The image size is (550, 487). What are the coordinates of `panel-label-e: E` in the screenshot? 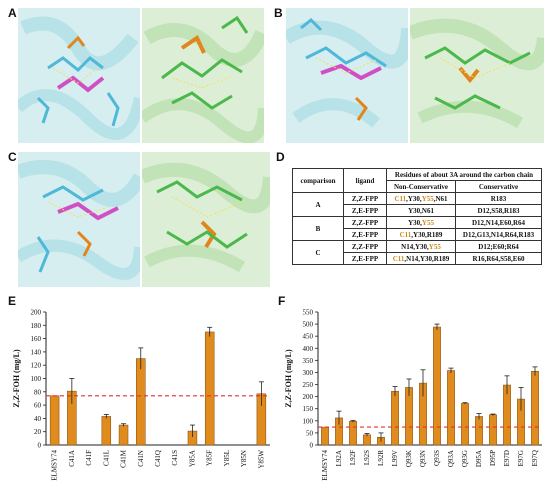 It's located at (12, 301).